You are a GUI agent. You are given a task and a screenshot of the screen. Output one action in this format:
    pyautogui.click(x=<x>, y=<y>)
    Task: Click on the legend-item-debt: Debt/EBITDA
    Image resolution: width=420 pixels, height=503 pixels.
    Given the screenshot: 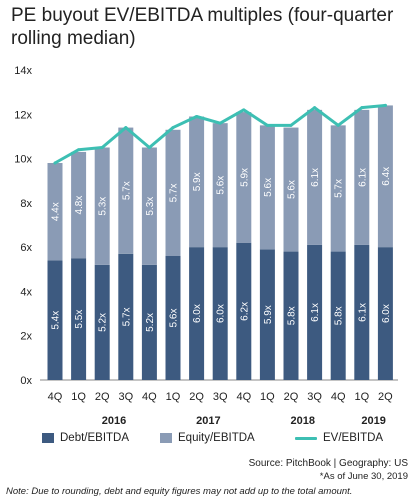 What is the action you would take?
    pyautogui.click(x=85, y=438)
    